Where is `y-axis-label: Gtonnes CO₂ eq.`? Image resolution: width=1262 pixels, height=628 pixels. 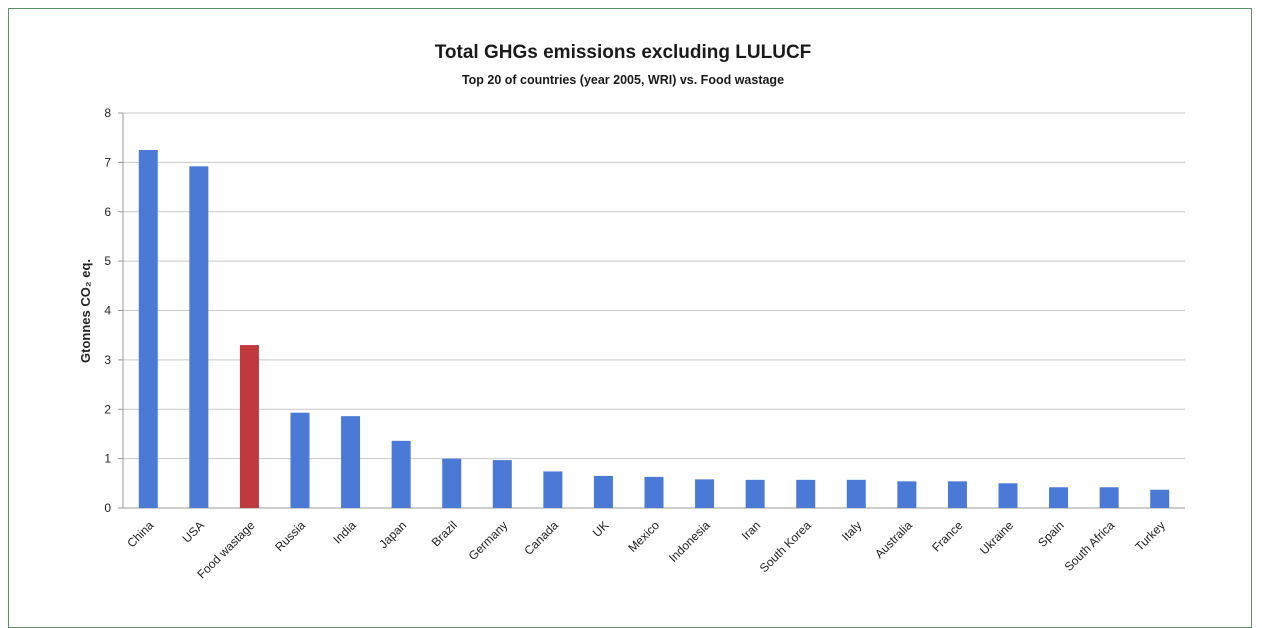
y-axis-label: Gtonnes CO₂ eq. is located at coordinates (85, 311).